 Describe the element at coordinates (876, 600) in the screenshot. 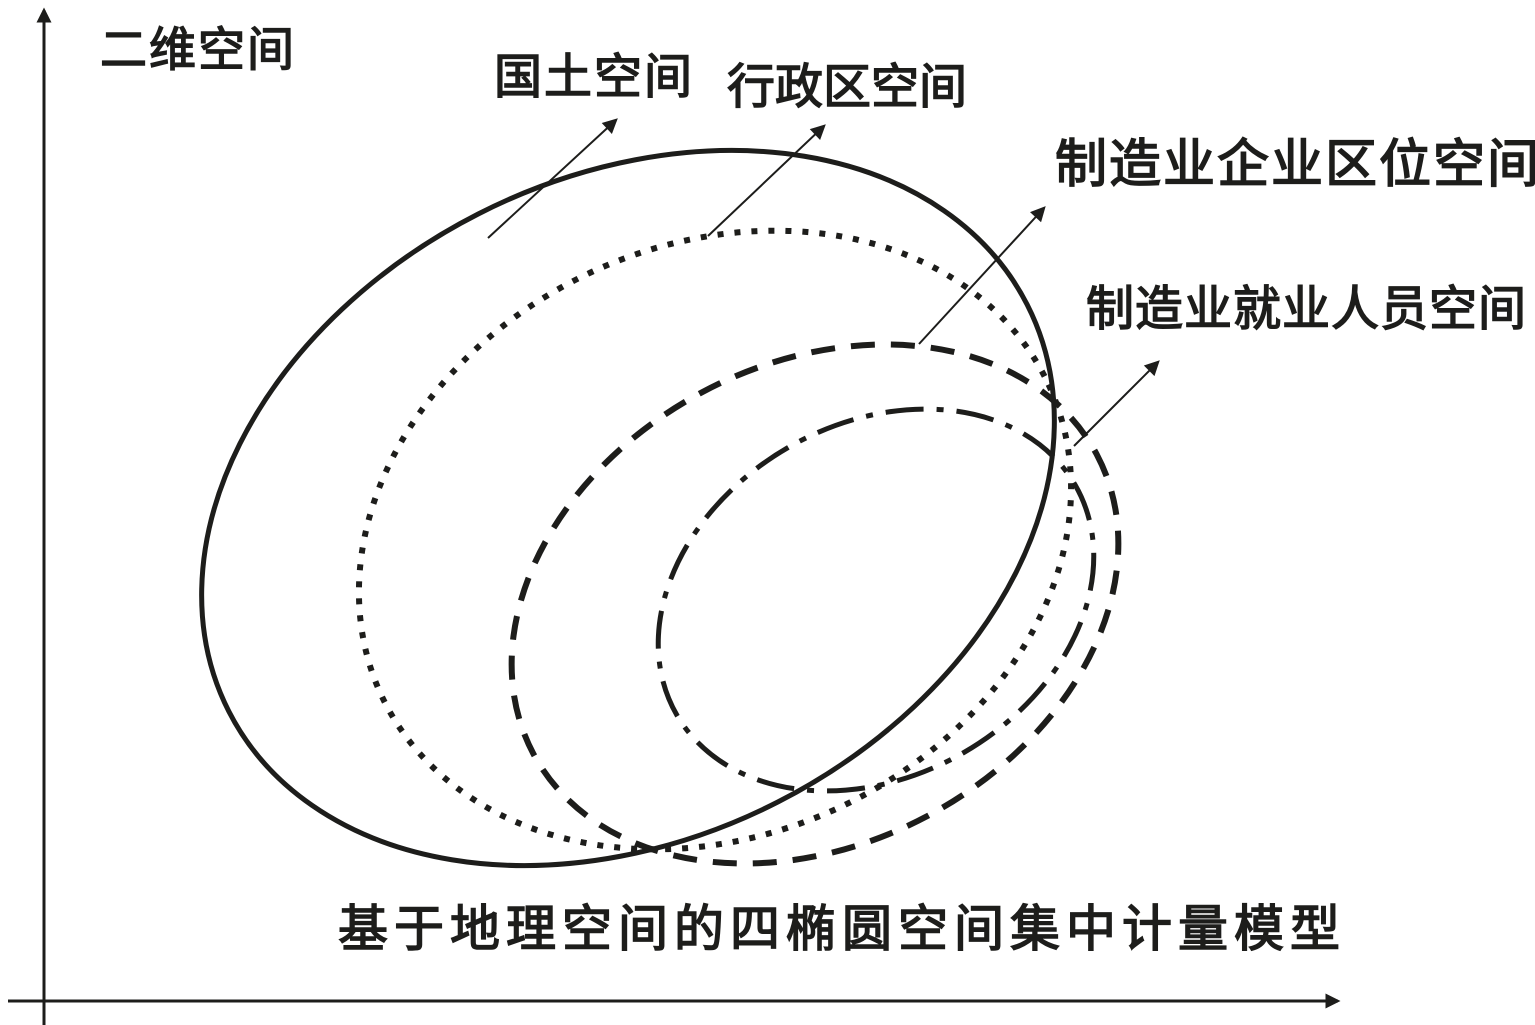

I see `ellipse-employment-dashdot` at that location.